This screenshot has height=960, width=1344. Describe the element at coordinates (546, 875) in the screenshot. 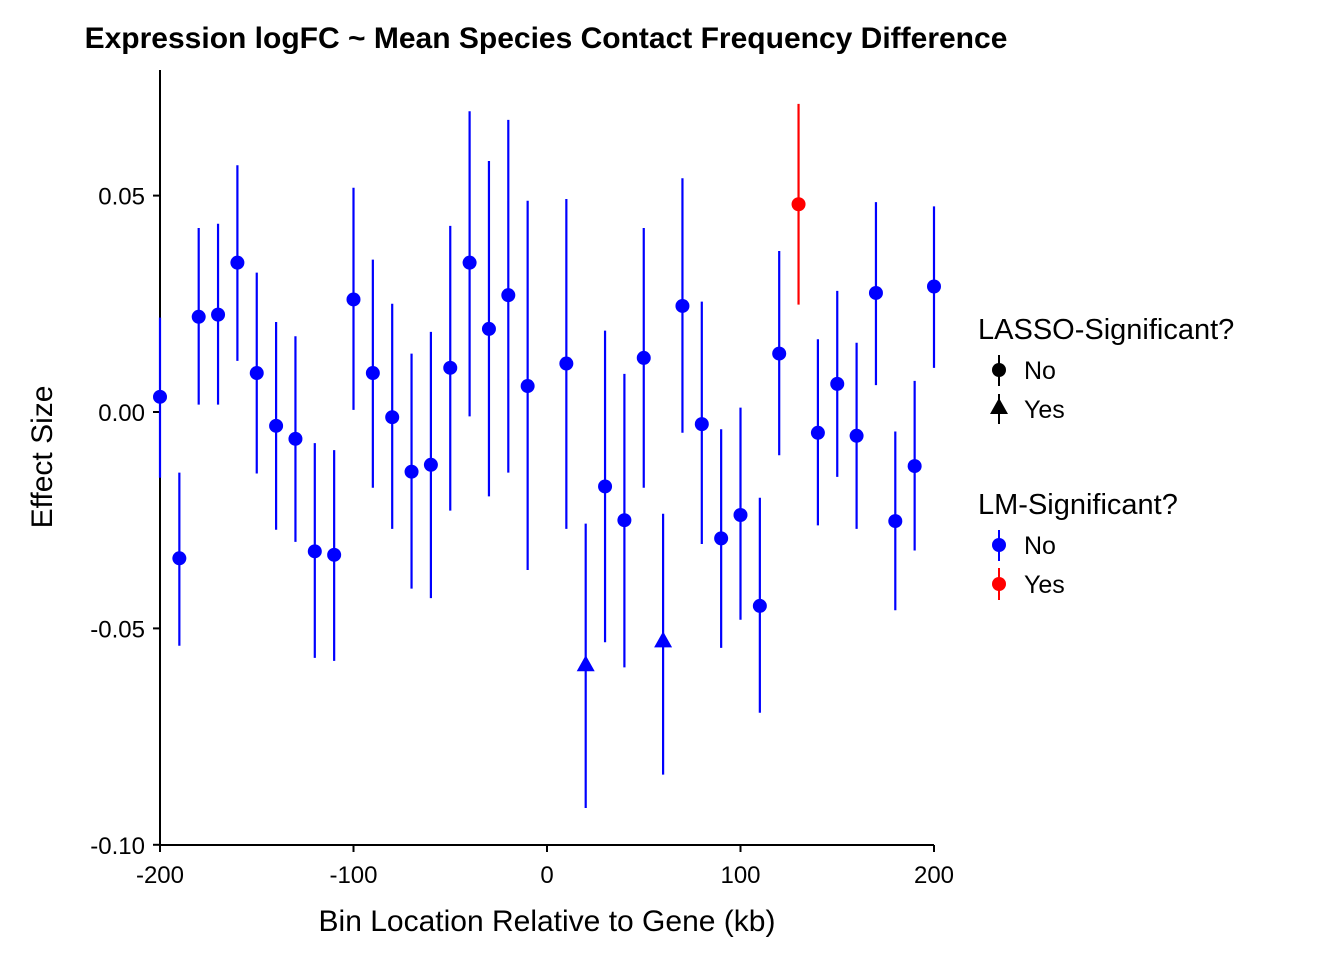

I see `x-tick-label: 0` at that location.